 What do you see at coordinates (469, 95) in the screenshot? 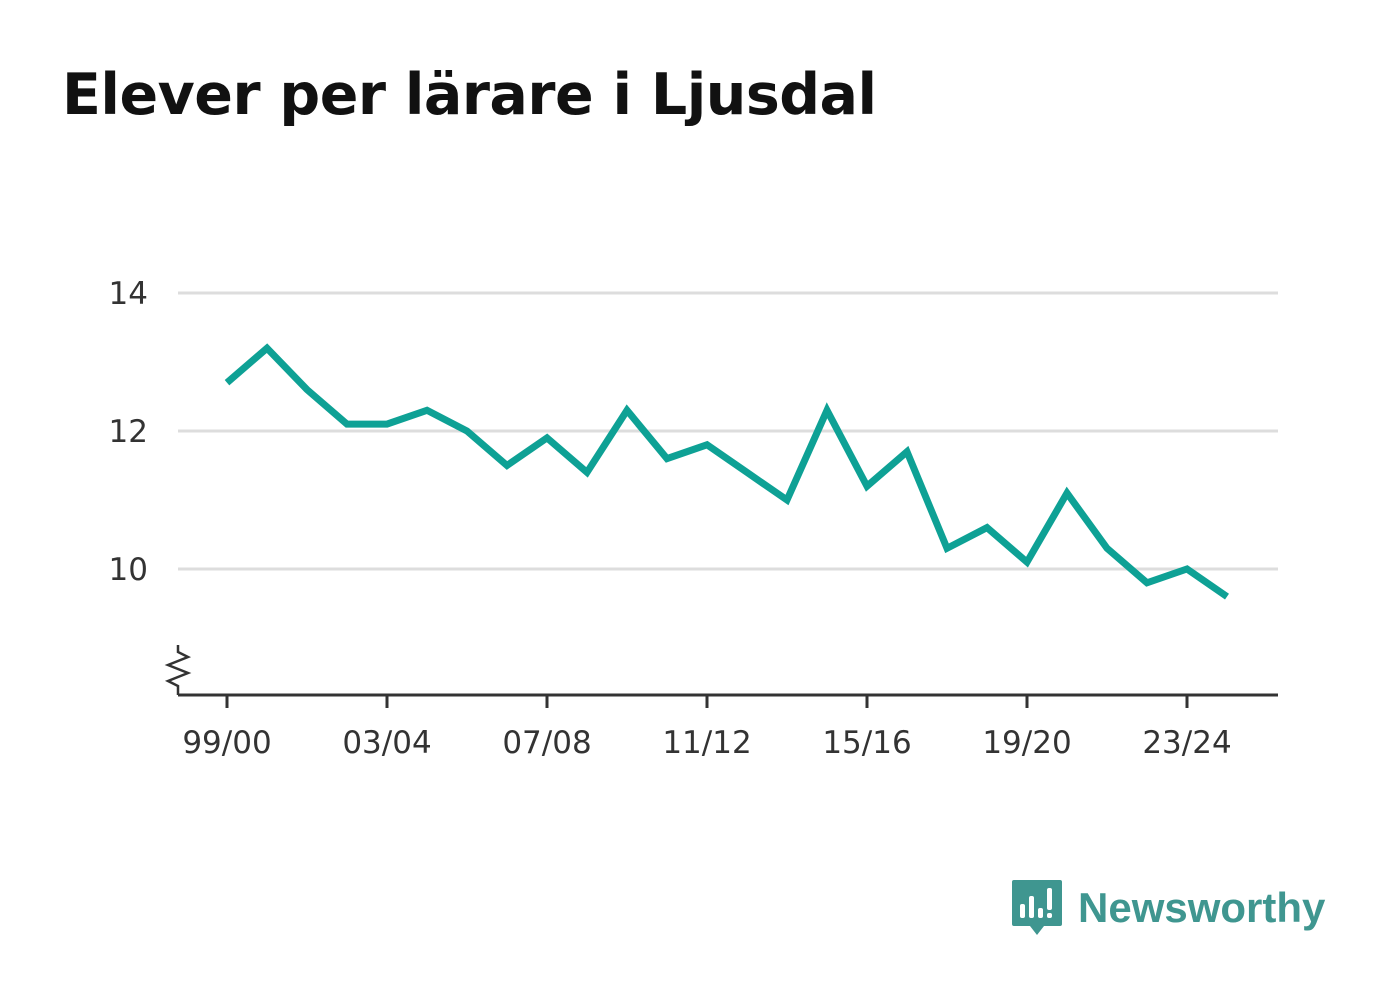
I see `chart-title: Elever per lärare i Ljusdal` at bounding box center [469, 95].